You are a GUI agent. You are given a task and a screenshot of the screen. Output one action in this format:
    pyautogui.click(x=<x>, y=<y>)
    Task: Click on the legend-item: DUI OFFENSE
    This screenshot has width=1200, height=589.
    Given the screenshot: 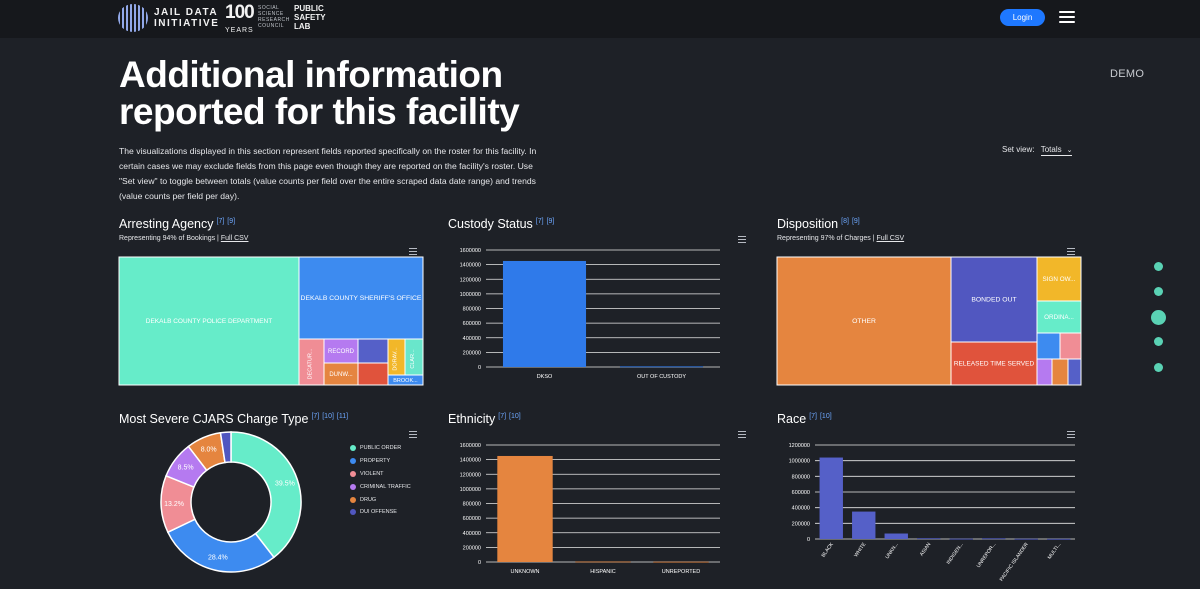 What is the action you would take?
    pyautogui.click(x=380, y=512)
    